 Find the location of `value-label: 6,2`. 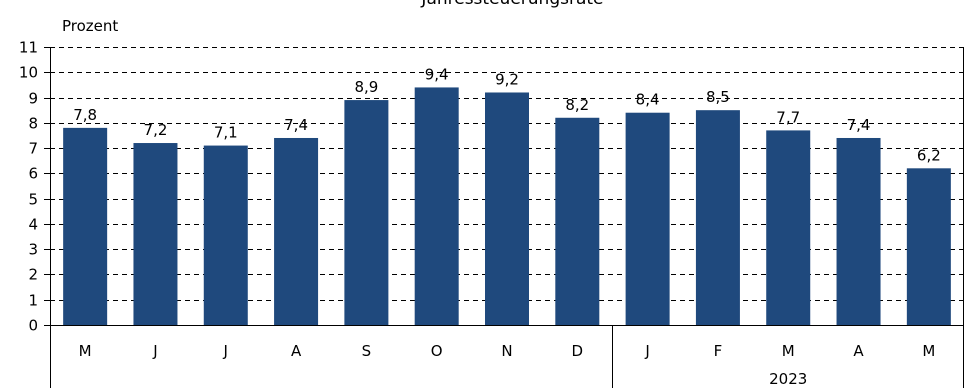

value-label: 6,2 is located at coordinates (929, 155).